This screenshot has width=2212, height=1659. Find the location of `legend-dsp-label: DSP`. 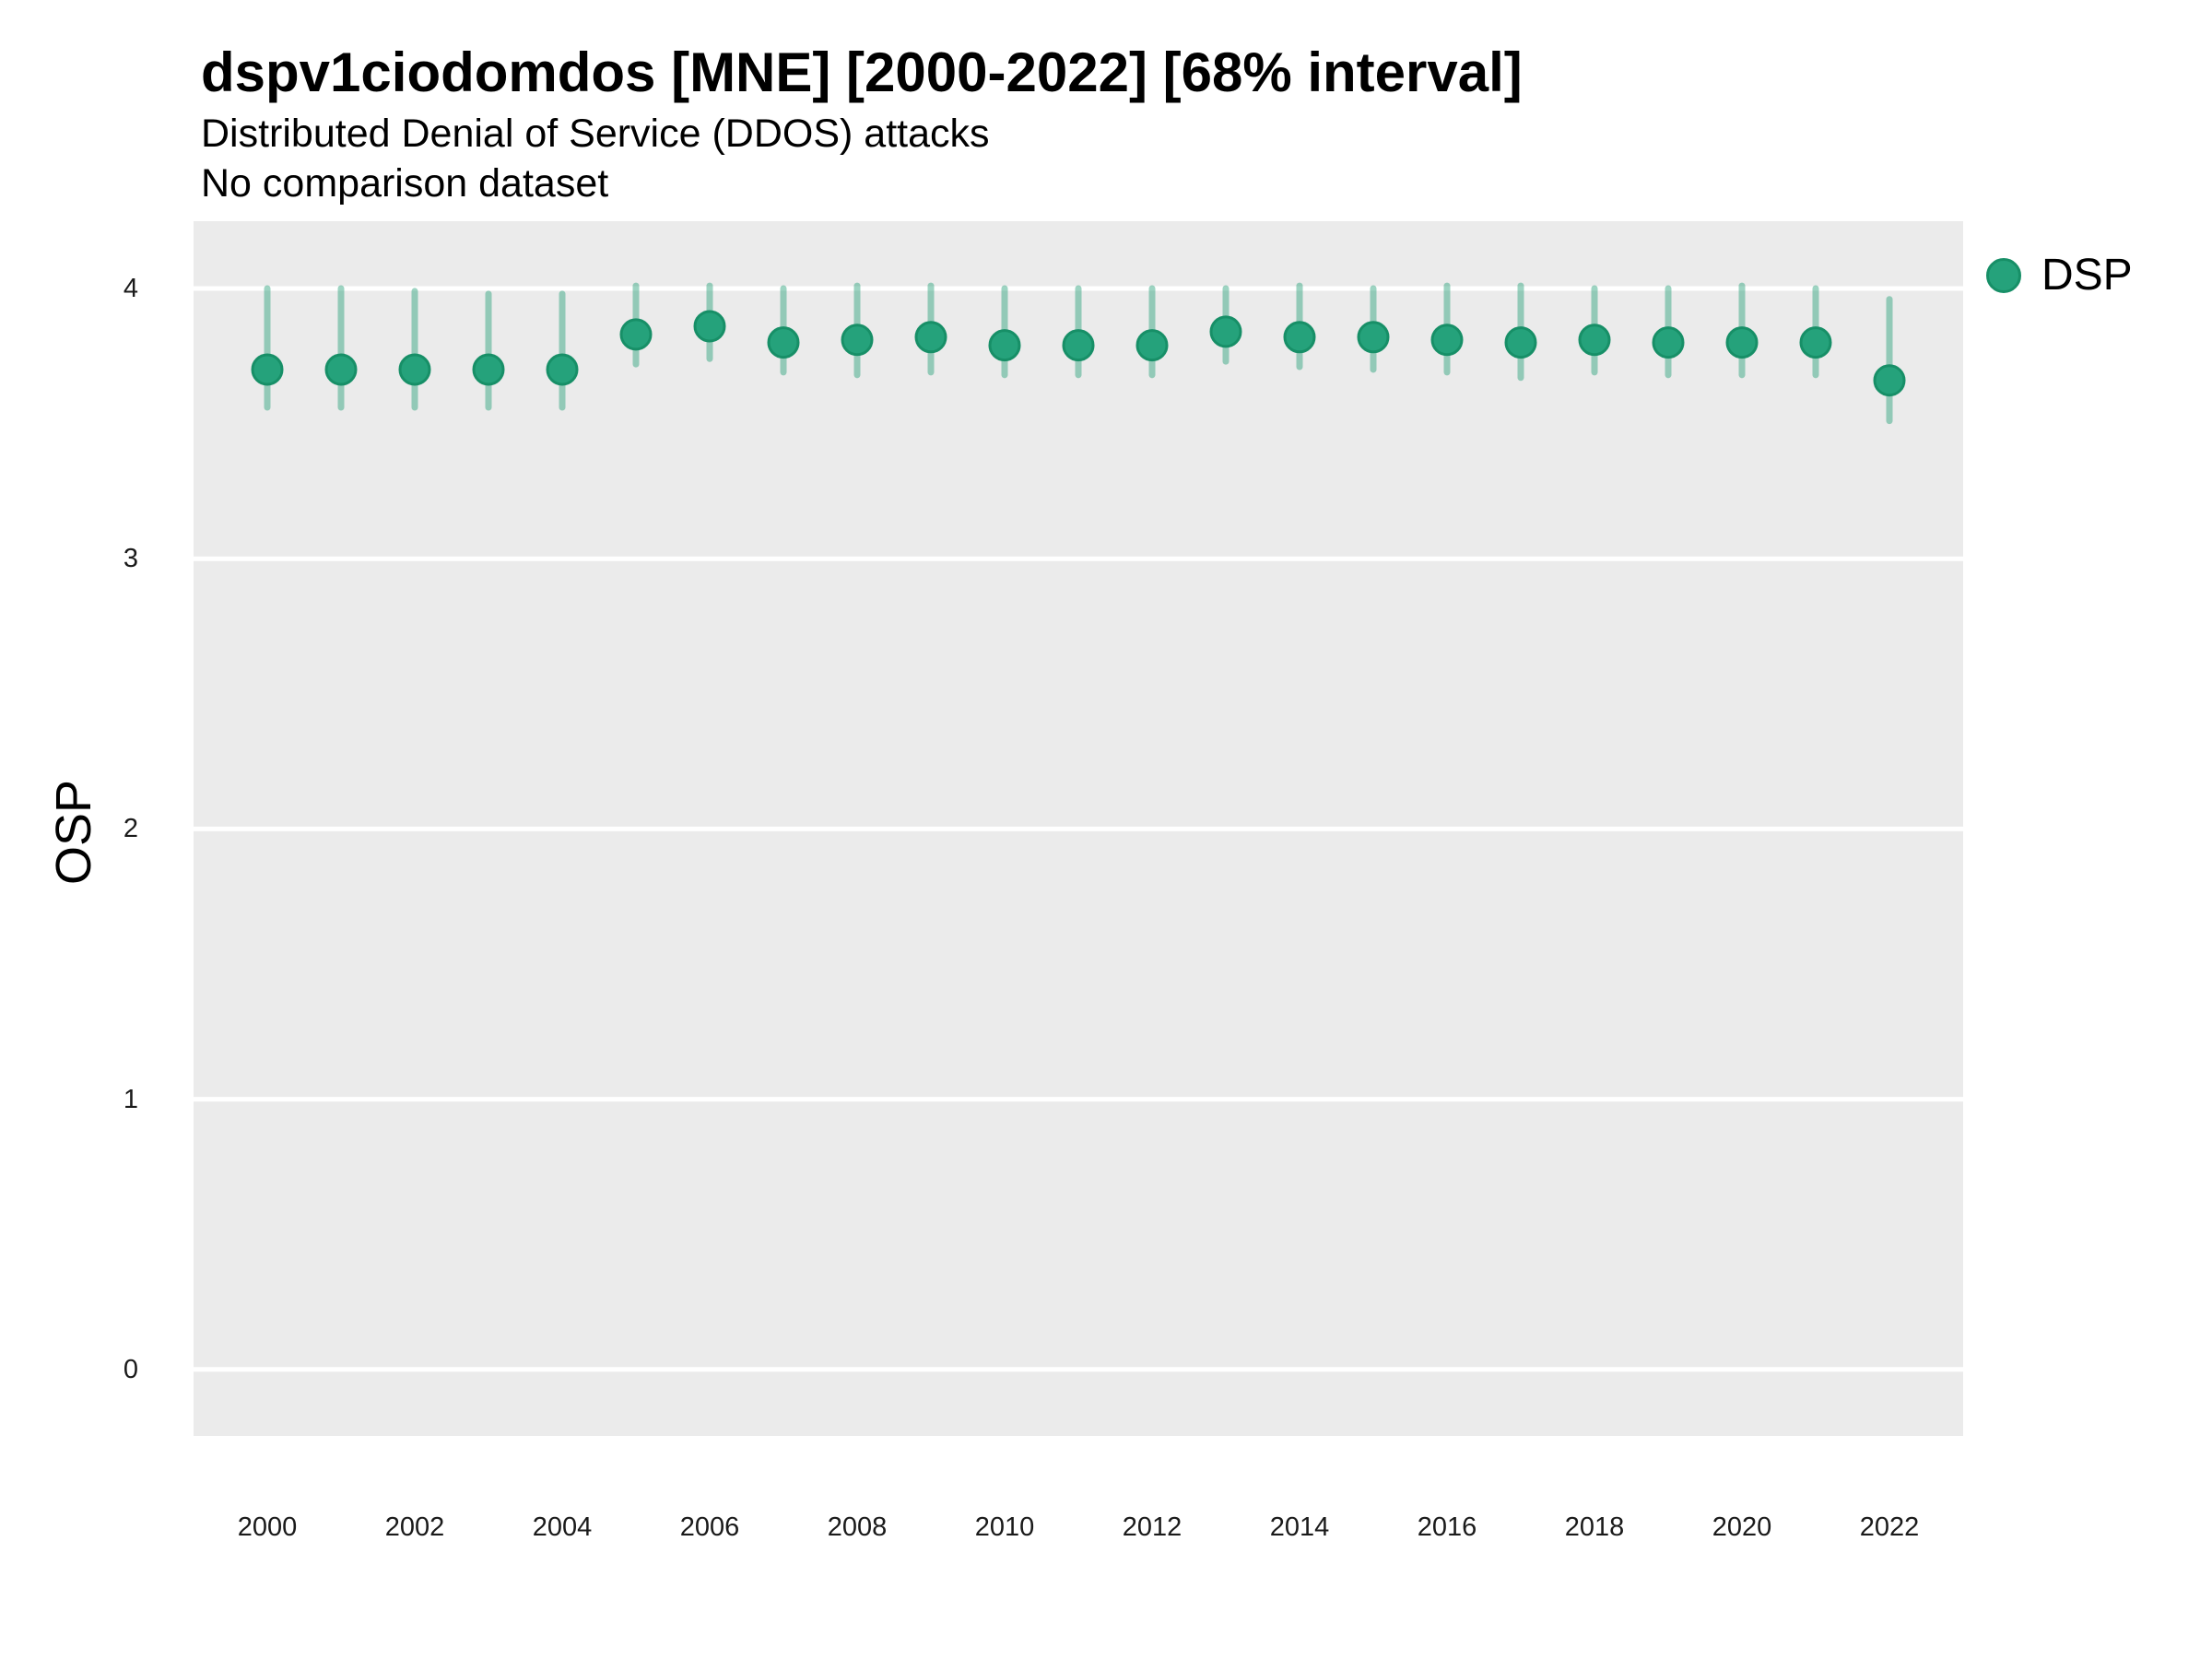

legend-dsp-label: DSP is located at coordinates (2087, 275).